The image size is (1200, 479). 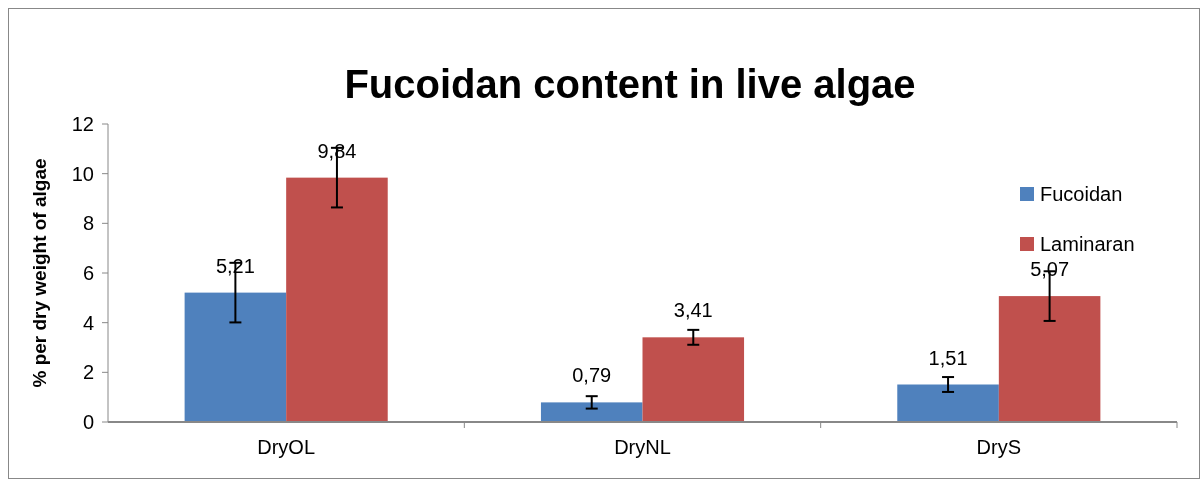 I want to click on x-tick-label: DryNL, so click(x=642, y=447).